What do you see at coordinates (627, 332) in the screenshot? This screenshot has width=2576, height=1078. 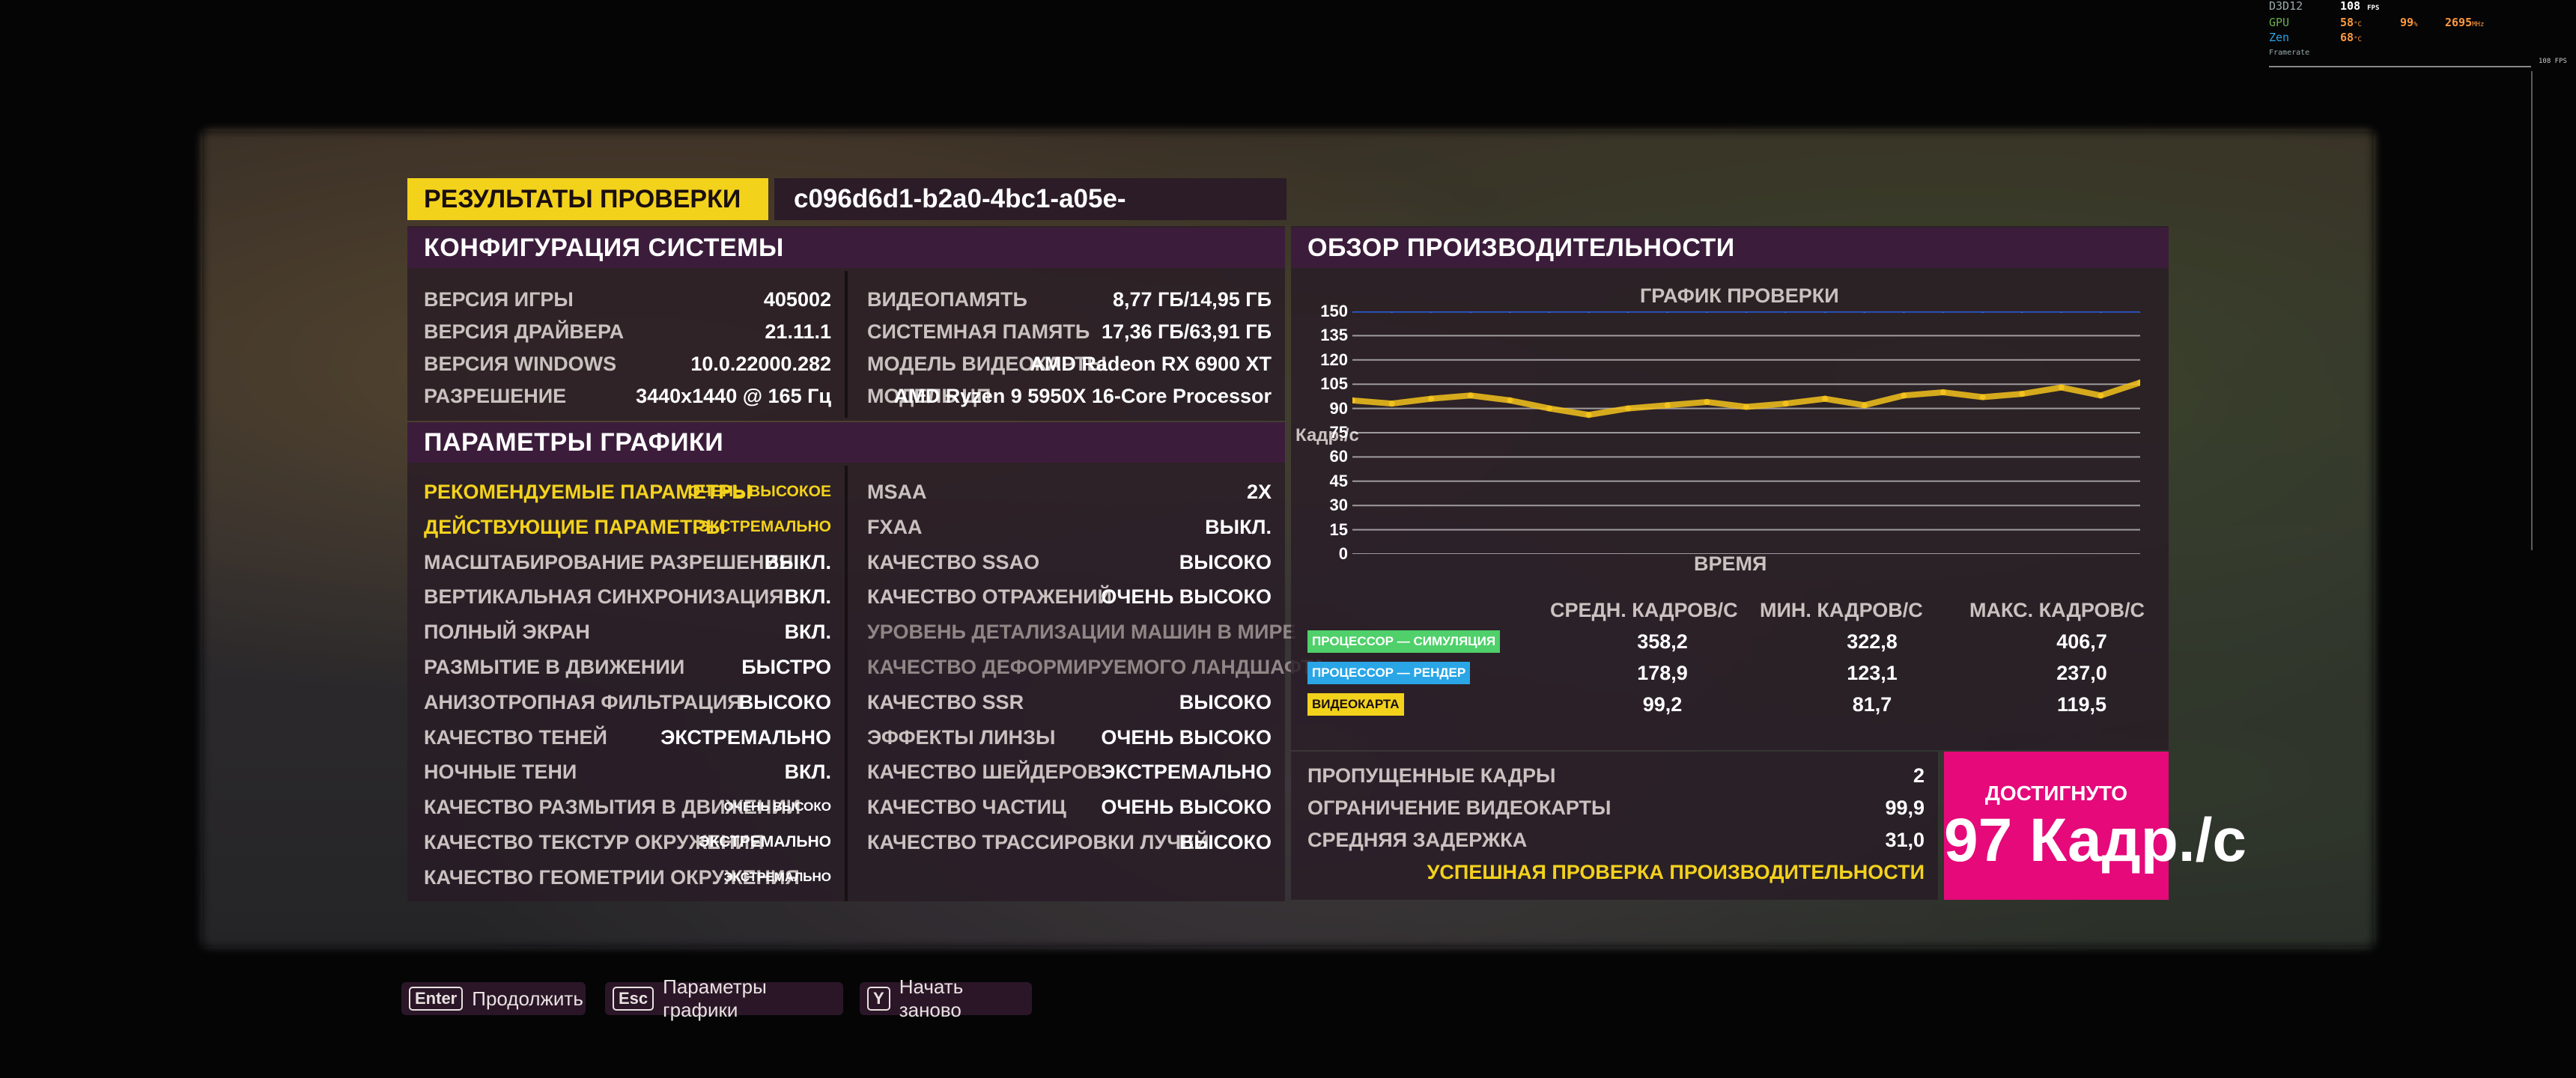 I see `system-left-row: ВЕРСИЯ ДРАЙВЕРА 21.11.1` at bounding box center [627, 332].